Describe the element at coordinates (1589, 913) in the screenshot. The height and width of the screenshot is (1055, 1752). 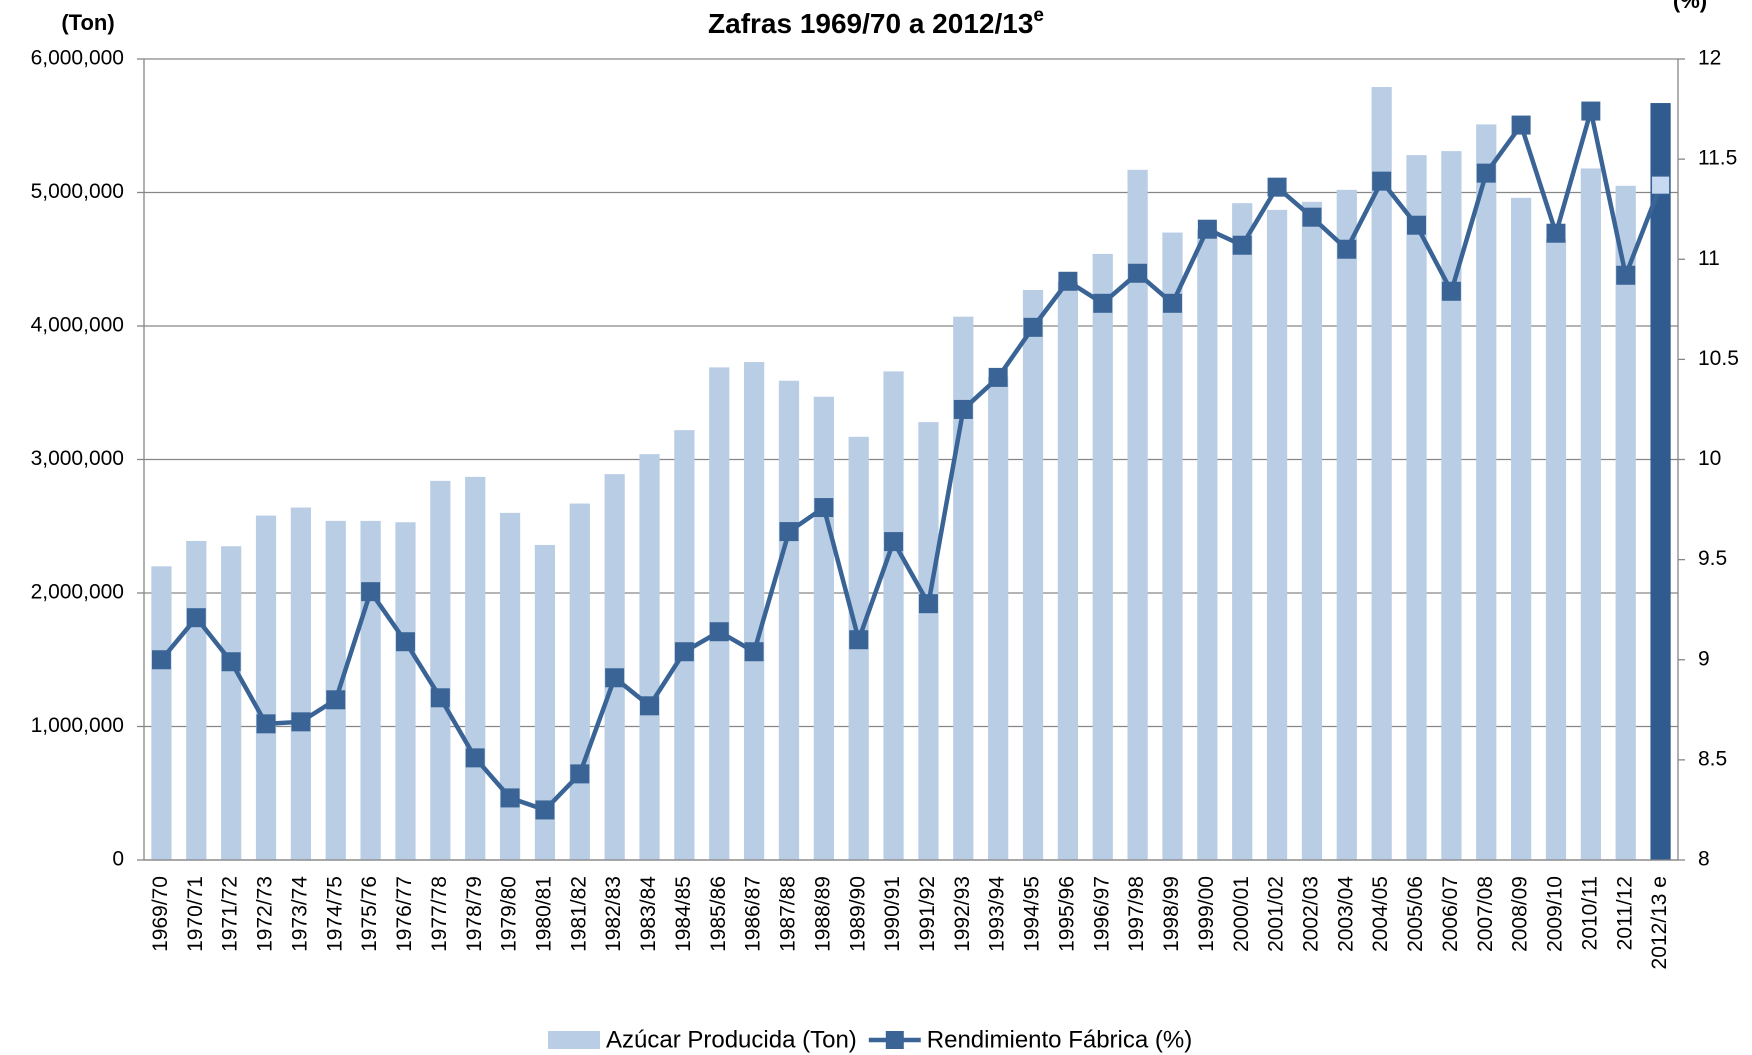
I see `x-tick-label: 2010/11` at that location.